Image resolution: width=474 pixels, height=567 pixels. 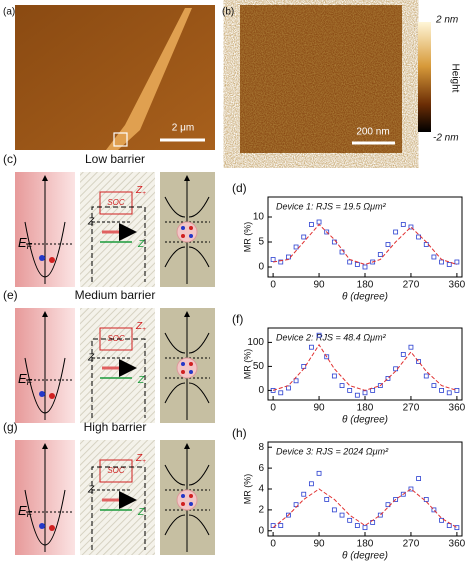 I want to click on zminus-label: Z-, so click(x=142, y=513).